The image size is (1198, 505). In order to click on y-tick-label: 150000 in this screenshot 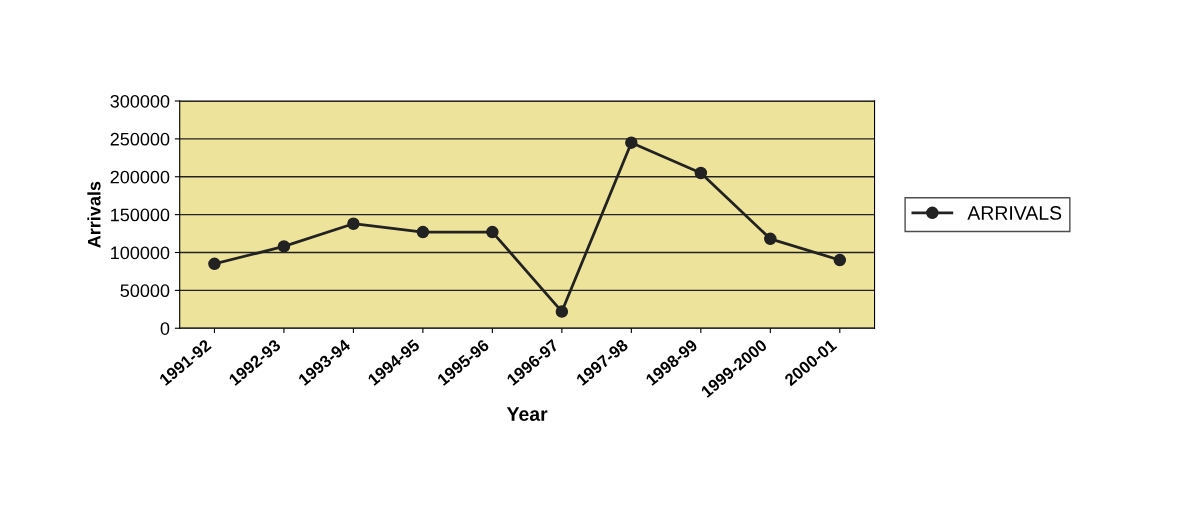, I will do `click(140, 215)`.